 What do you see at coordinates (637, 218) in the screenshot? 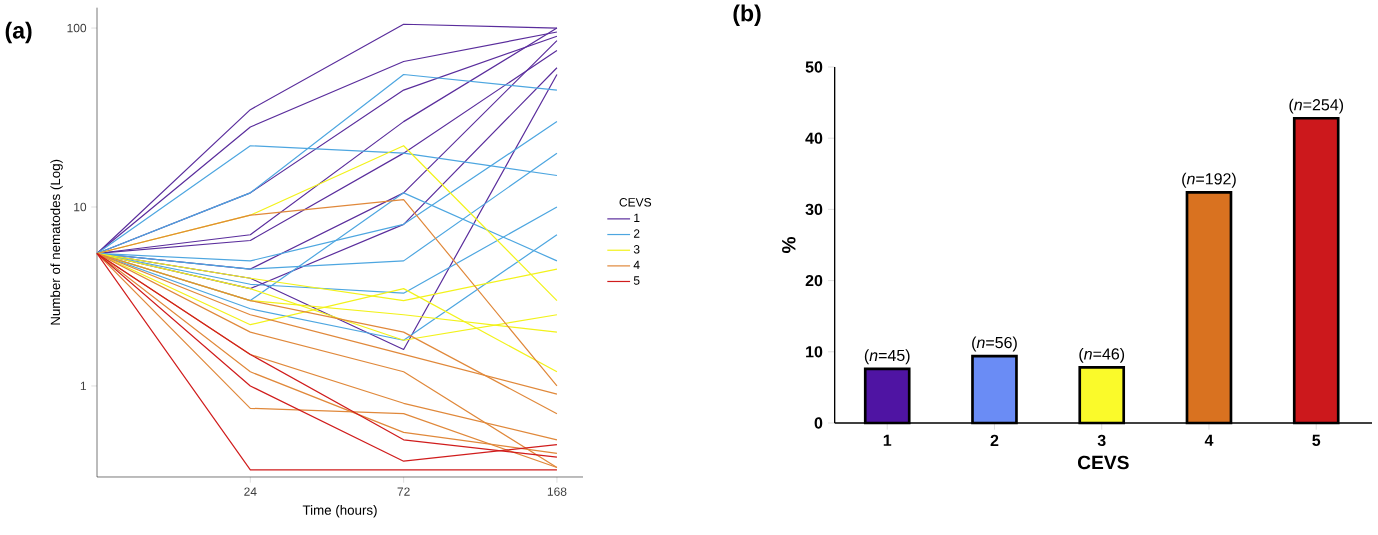
I see `legend-label: 1` at bounding box center [637, 218].